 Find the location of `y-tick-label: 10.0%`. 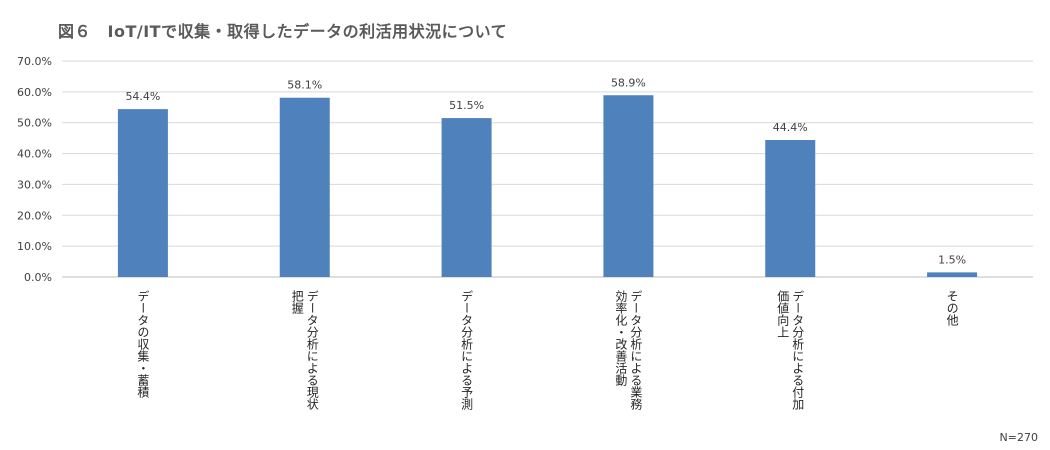

y-tick-label: 10.0% is located at coordinates (34, 246).